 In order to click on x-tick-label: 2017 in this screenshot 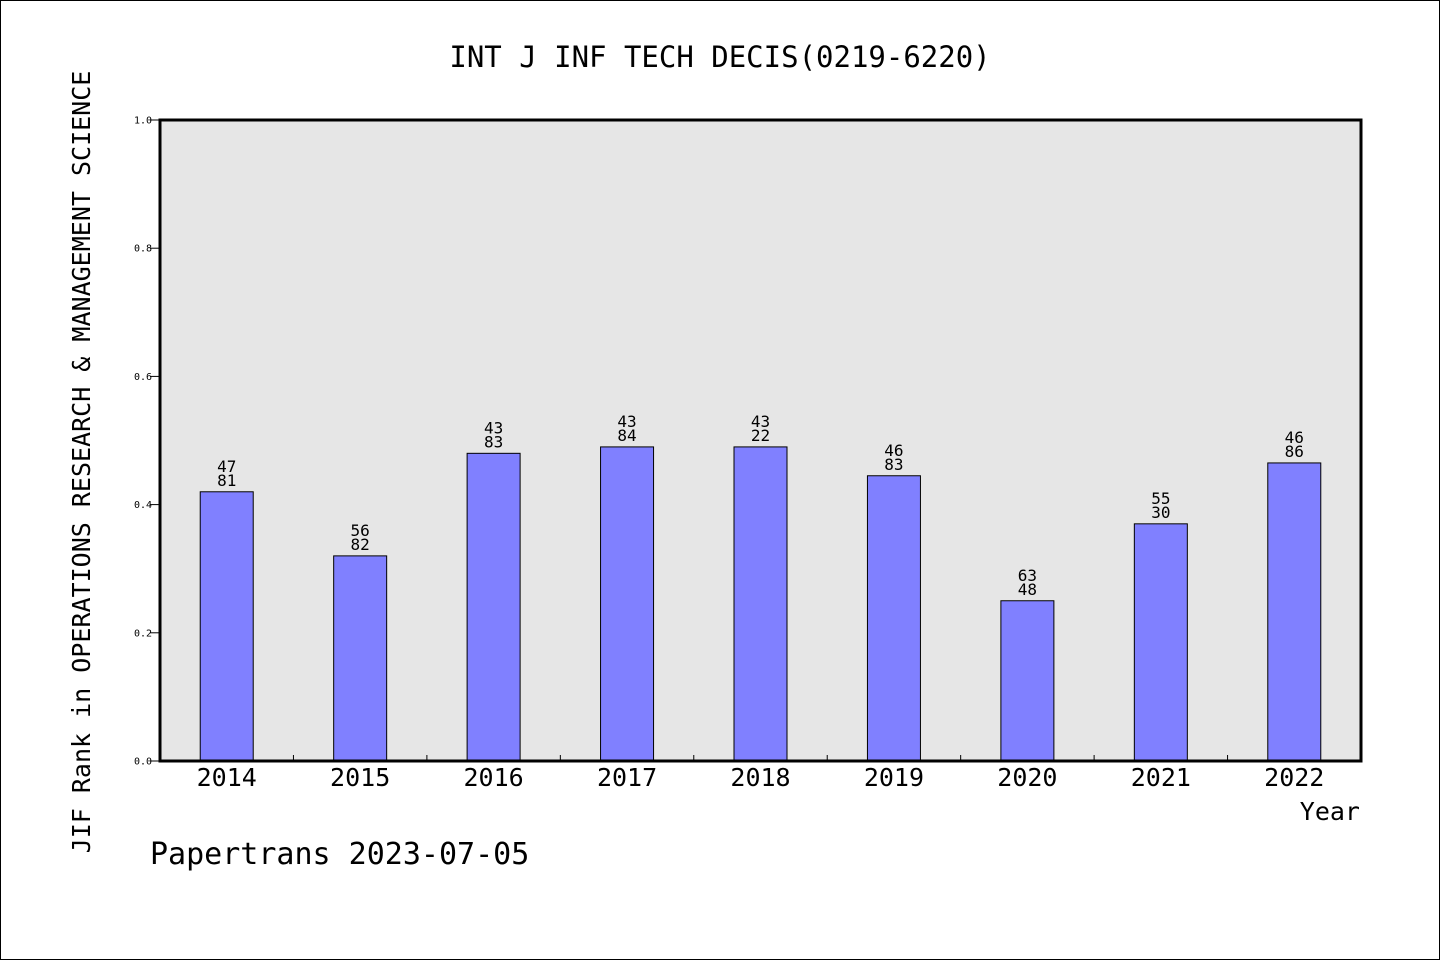, I will do `click(627, 777)`.